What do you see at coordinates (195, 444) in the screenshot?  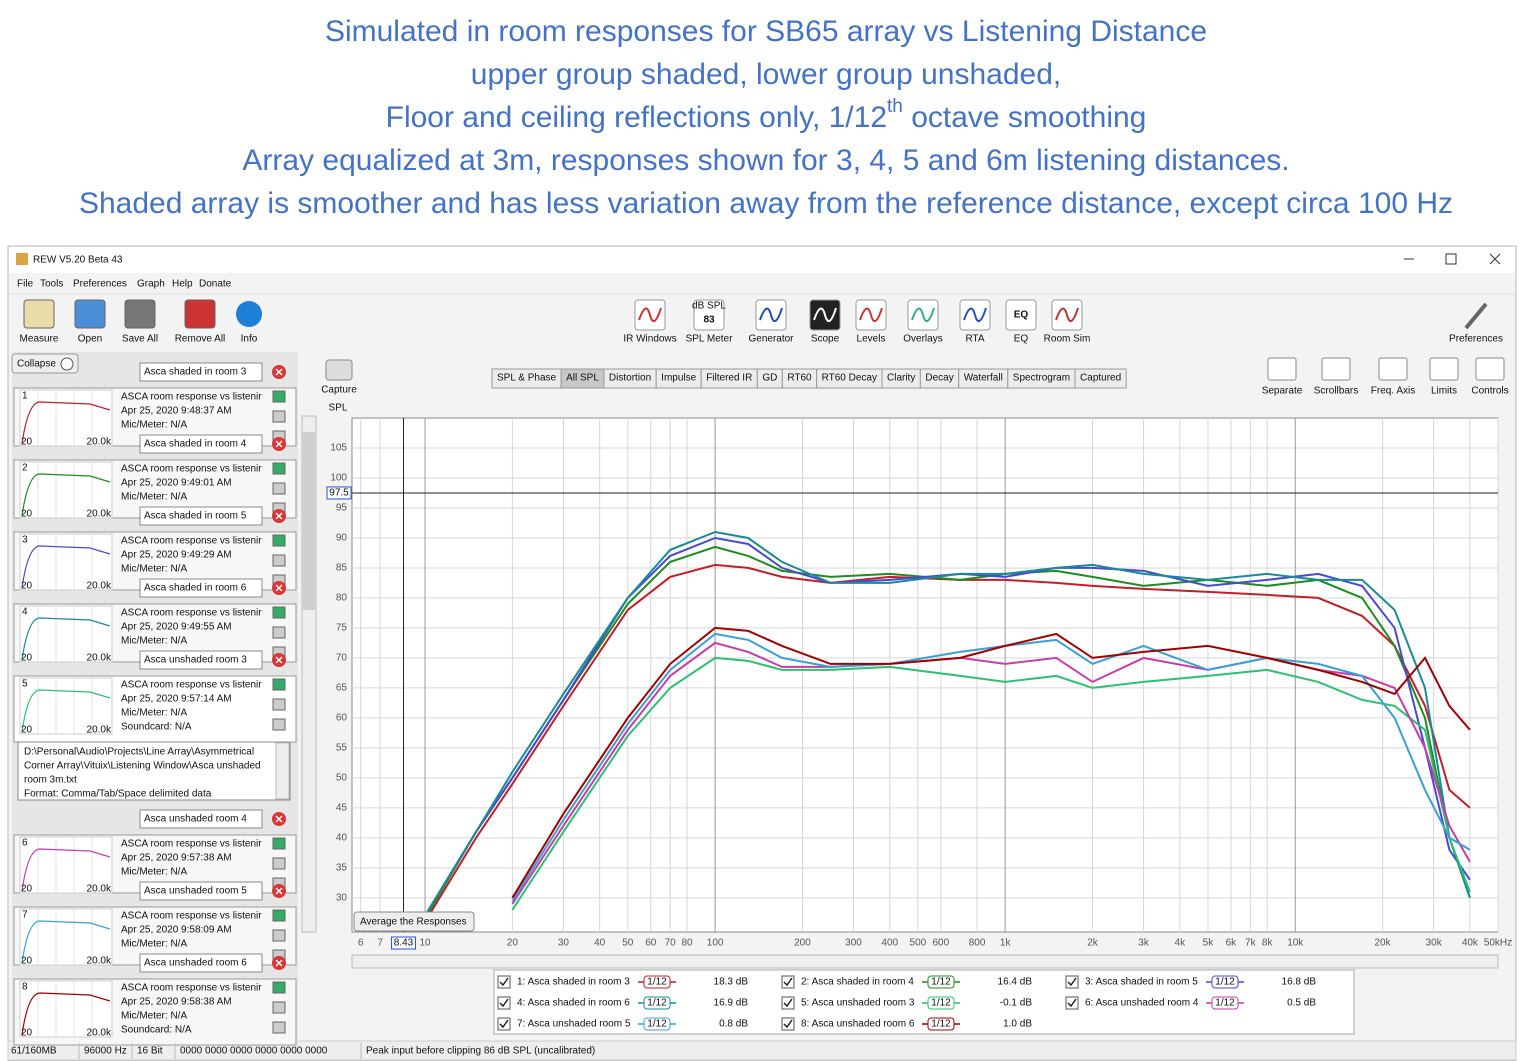 I see `measurement-name: Asca shaded in room 4` at bounding box center [195, 444].